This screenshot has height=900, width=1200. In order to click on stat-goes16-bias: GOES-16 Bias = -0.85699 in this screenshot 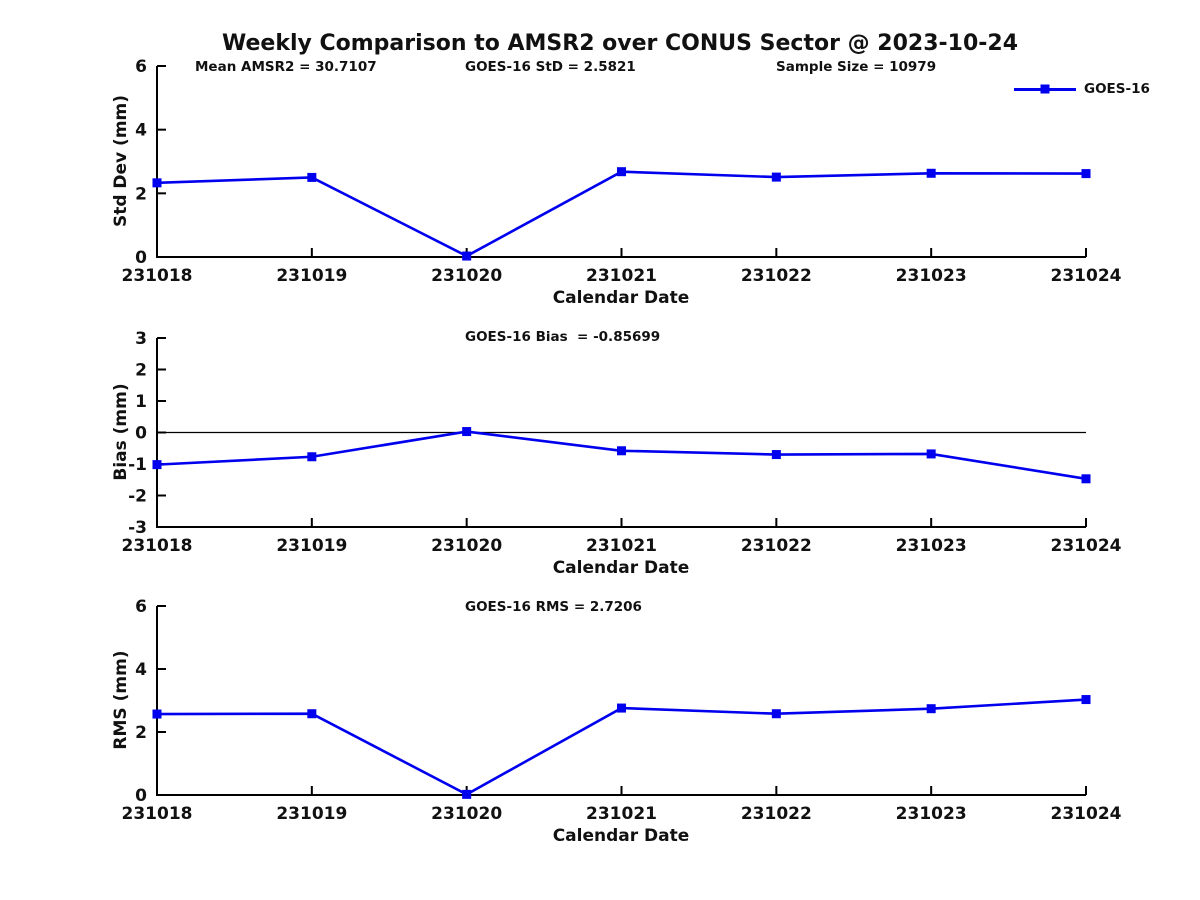, I will do `click(563, 337)`.